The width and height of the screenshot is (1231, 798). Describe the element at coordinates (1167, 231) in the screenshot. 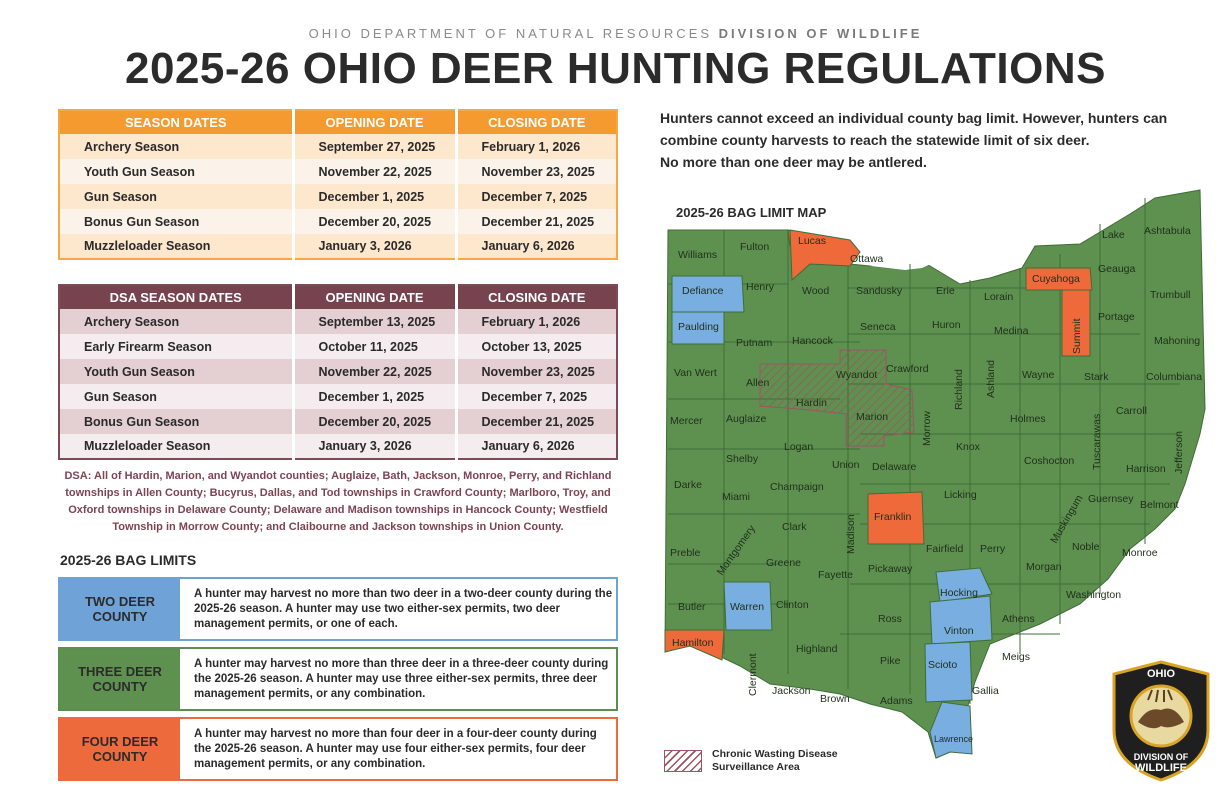

I see `county-label-ashtabula: Ashtabula` at that location.